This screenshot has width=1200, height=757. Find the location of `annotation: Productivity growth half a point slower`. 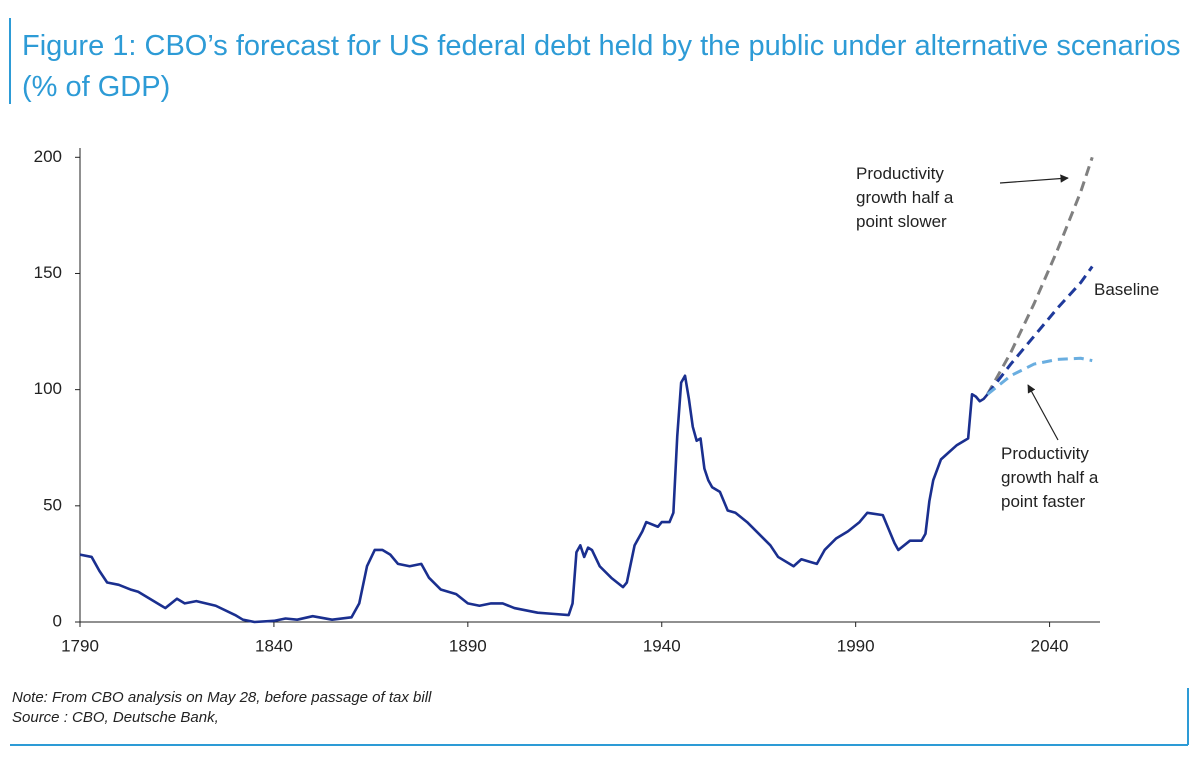

annotation: Productivity growth half a point slower is located at coordinates (905, 197).